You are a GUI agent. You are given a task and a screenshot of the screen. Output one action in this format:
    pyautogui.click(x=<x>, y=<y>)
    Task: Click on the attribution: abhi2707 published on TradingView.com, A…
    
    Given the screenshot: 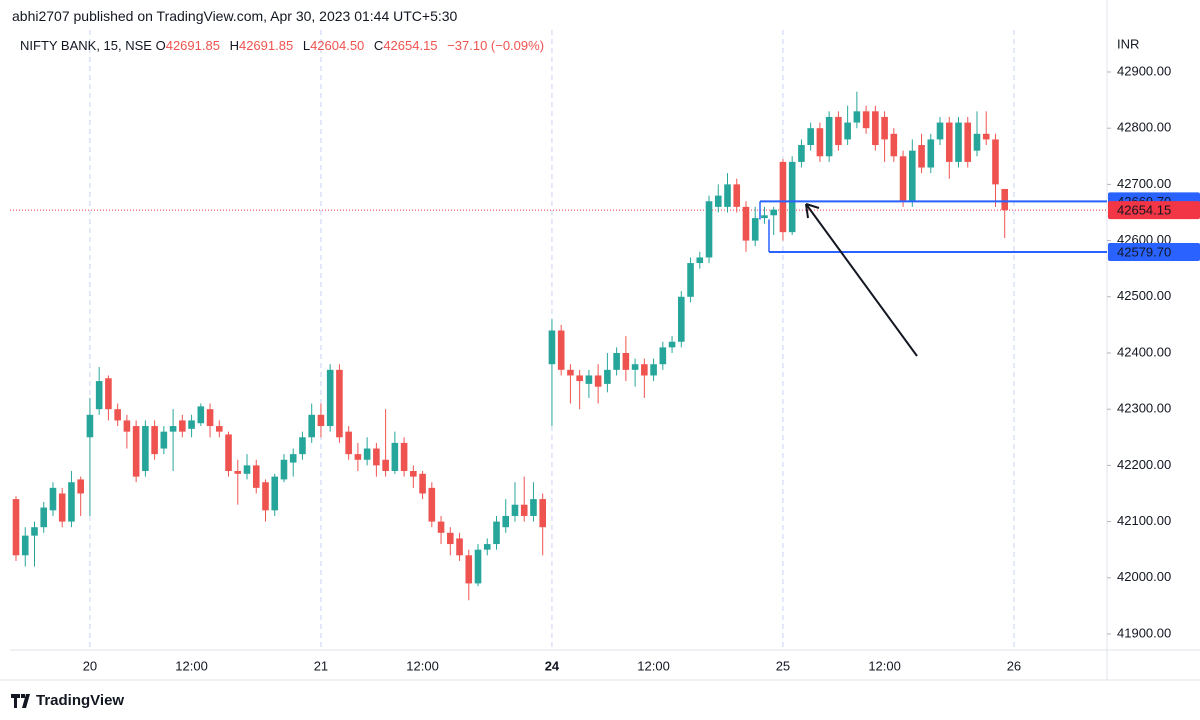 What is the action you would take?
    pyautogui.click(x=235, y=16)
    